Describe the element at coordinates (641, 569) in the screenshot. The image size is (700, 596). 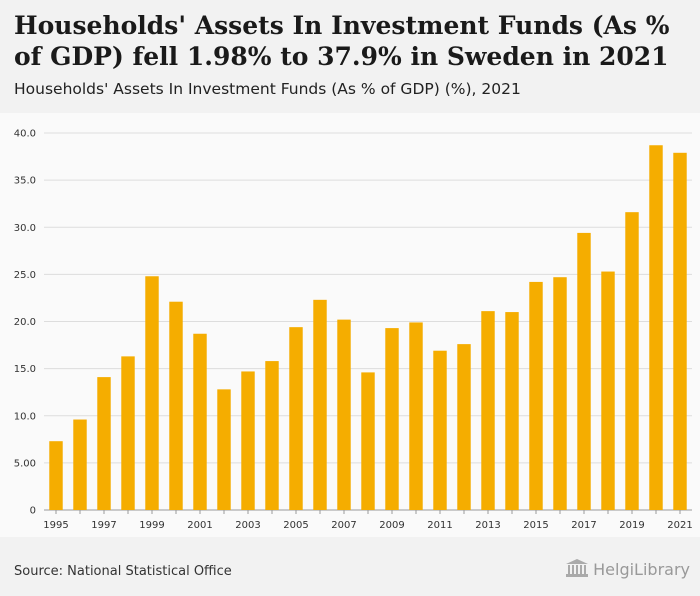
I see `logo-text: HelgiLibrary` at that location.